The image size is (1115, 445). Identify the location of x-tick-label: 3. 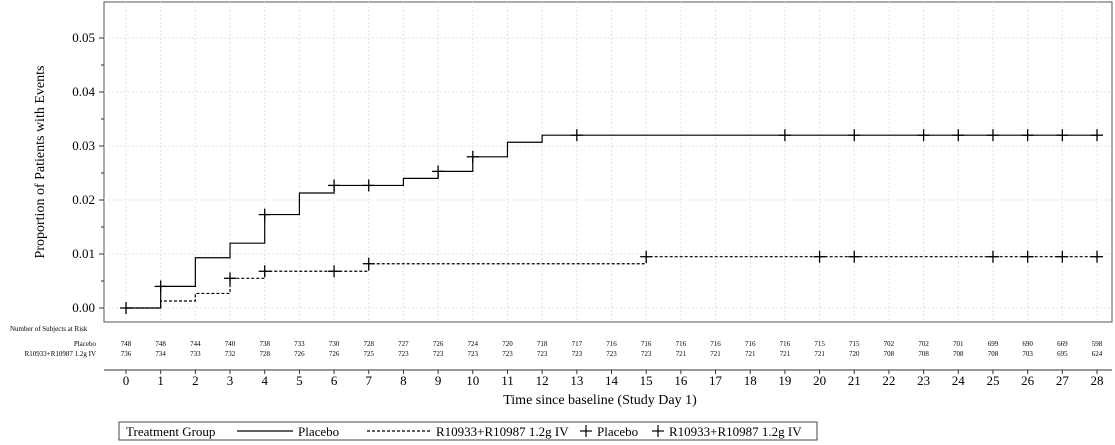
(230, 380).